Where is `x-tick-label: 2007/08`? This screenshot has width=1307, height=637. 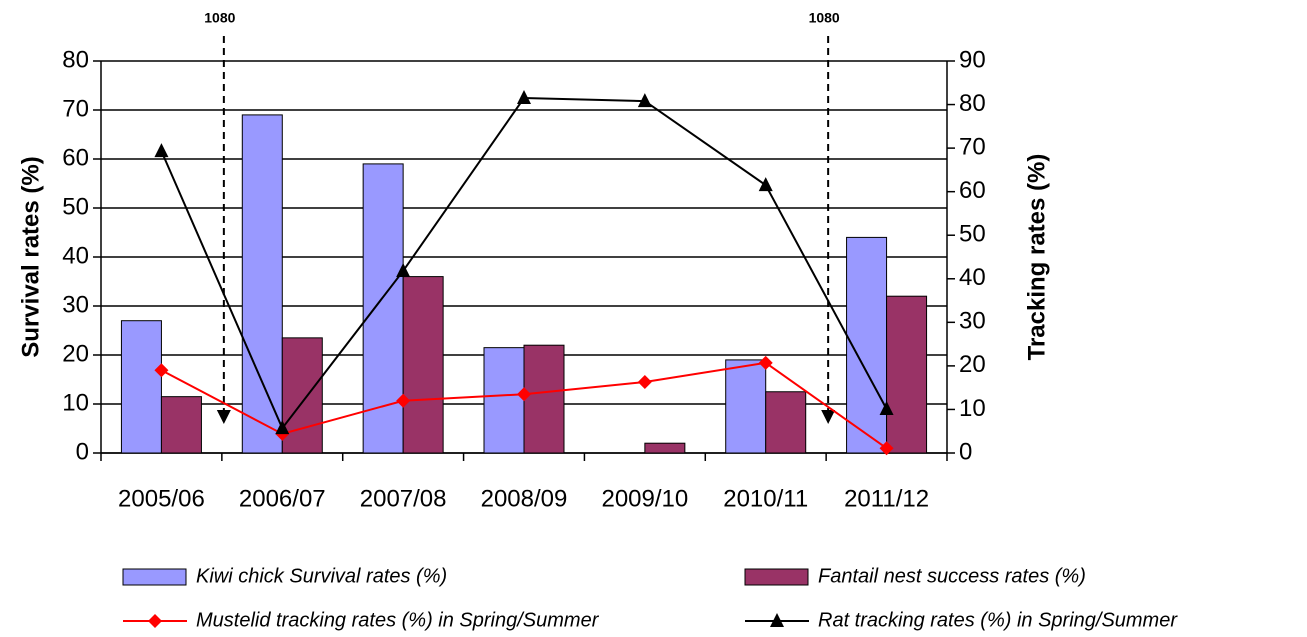
x-tick-label: 2007/08 is located at coordinates (403, 498).